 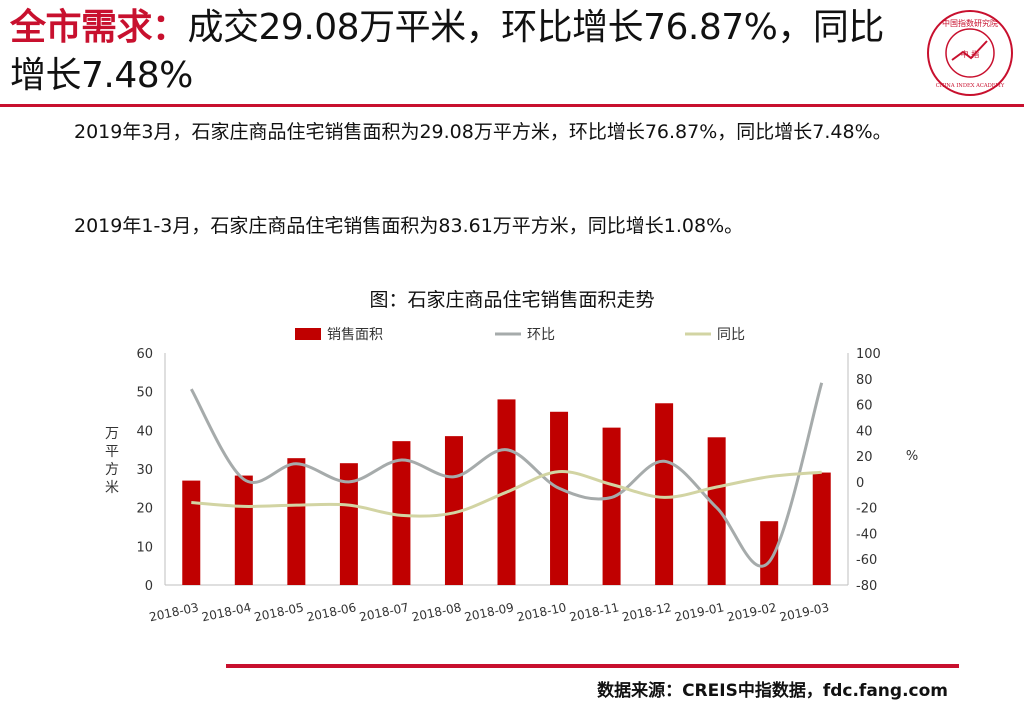 I want to click on y2-axis-label: %, so click(x=912, y=456).